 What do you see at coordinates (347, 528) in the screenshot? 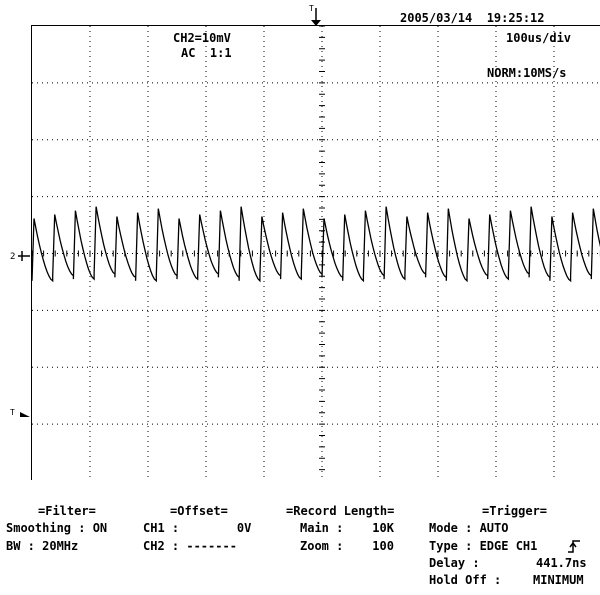
I see `record-main: Main : 10K` at bounding box center [347, 528].